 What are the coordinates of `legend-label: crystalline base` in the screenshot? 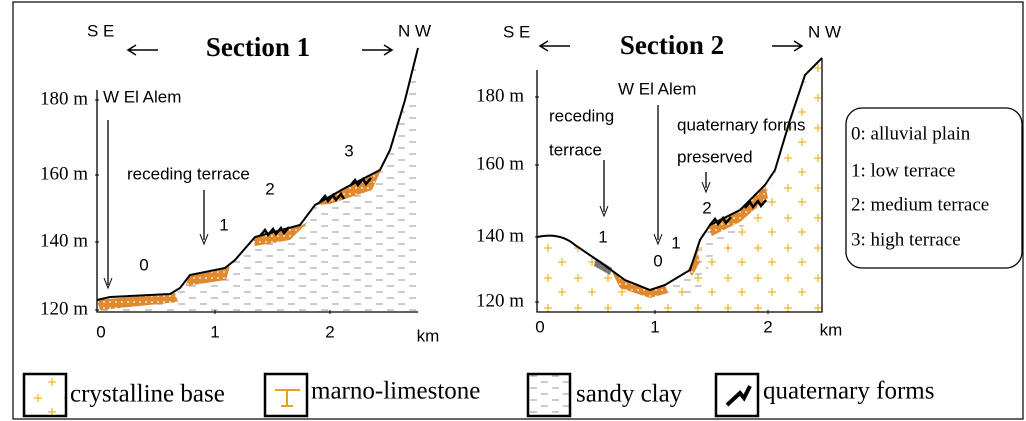 It's located at (147, 394).